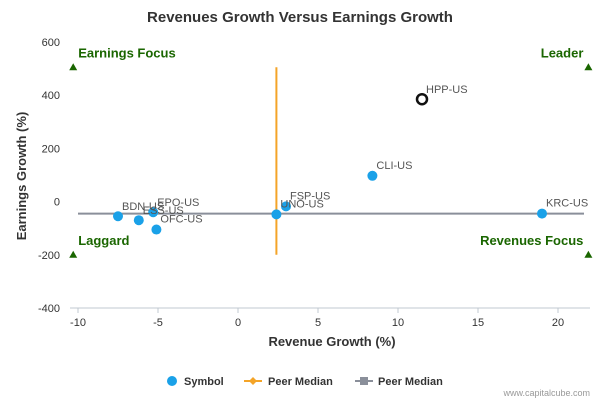 The width and height of the screenshot is (600, 405). What do you see at coordinates (181, 220) in the screenshot?
I see `data-point-label: OFC-US` at bounding box center [181, 220].